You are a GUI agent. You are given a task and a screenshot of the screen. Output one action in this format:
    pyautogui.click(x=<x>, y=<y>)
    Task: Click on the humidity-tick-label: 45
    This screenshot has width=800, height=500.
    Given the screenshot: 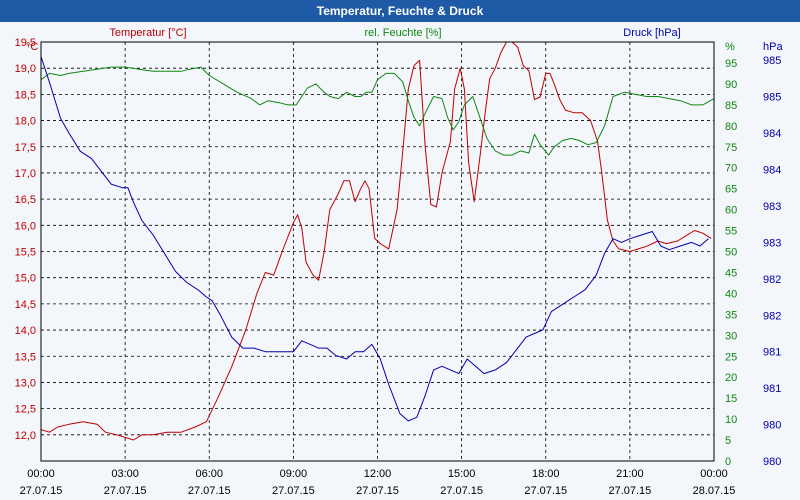 What is the action you would take?
    pyautogui.click(x=731, y=273)
    